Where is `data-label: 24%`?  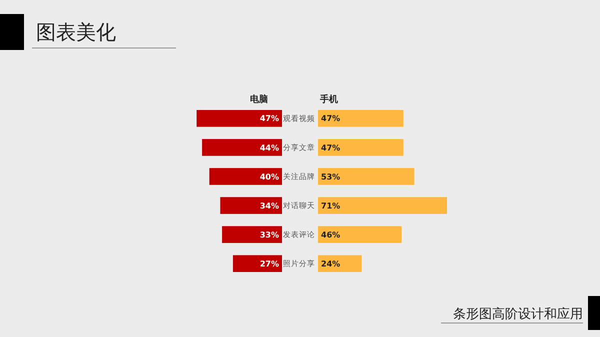 data-label: 24% is located at coordinates (330, 263).